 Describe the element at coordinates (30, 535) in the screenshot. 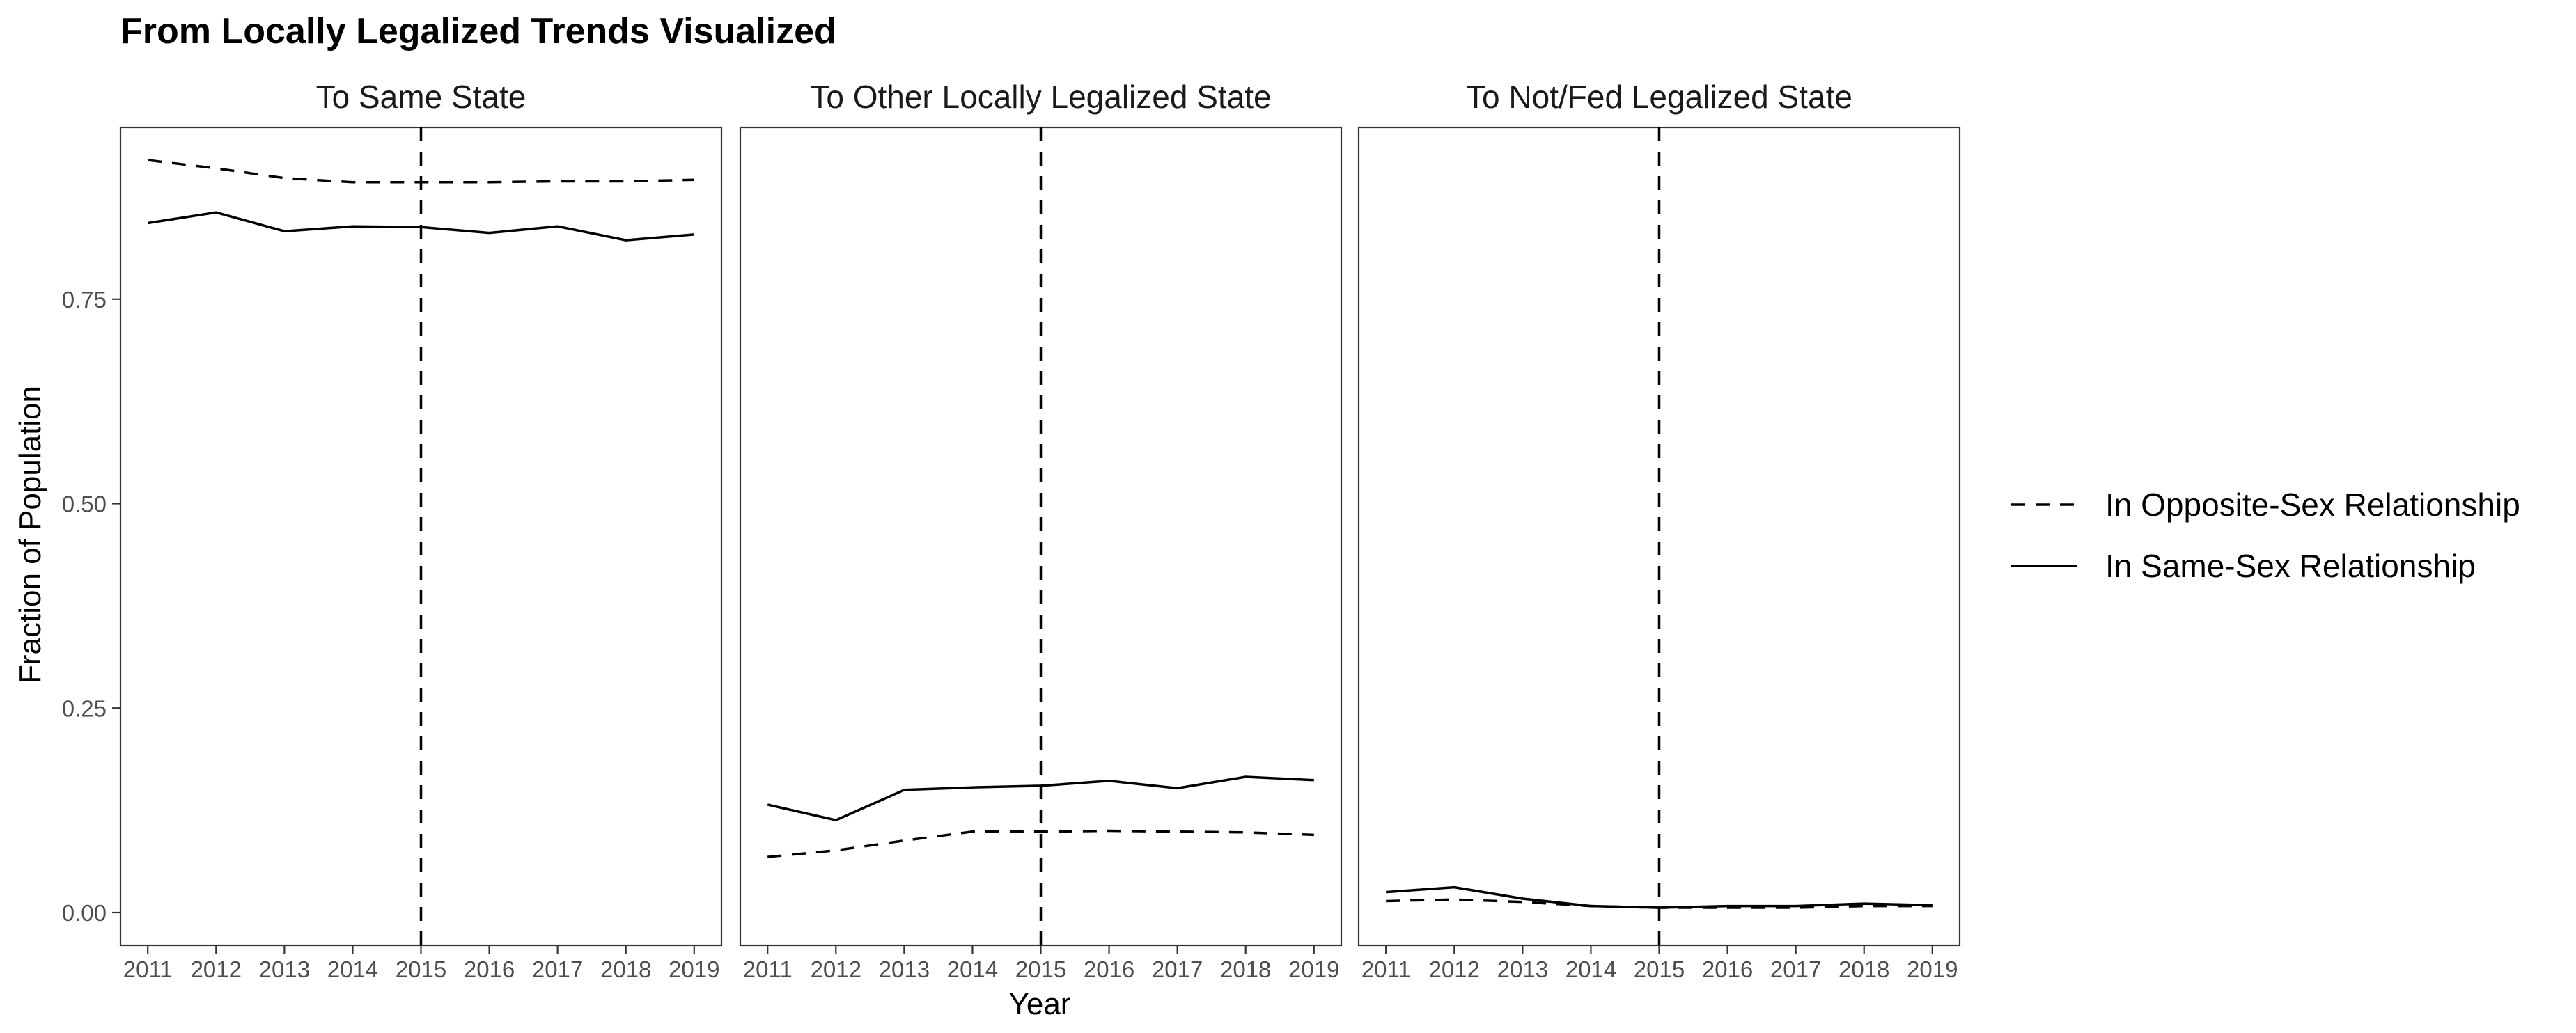

I see `y-axis-title: Fraction of Population` at that location.